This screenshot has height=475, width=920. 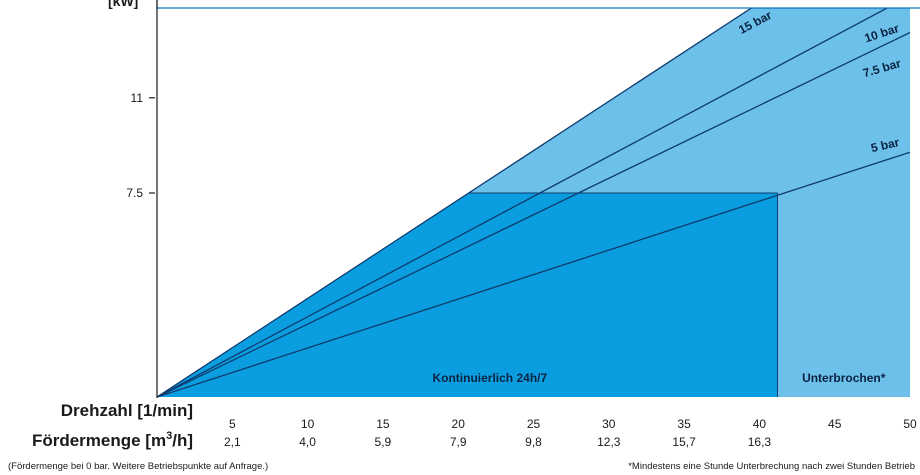 What do you see at coordinates (885, 145) in the screenshot?
I see `curve-label-4: 5 bar` at bounding box center [885, 145].